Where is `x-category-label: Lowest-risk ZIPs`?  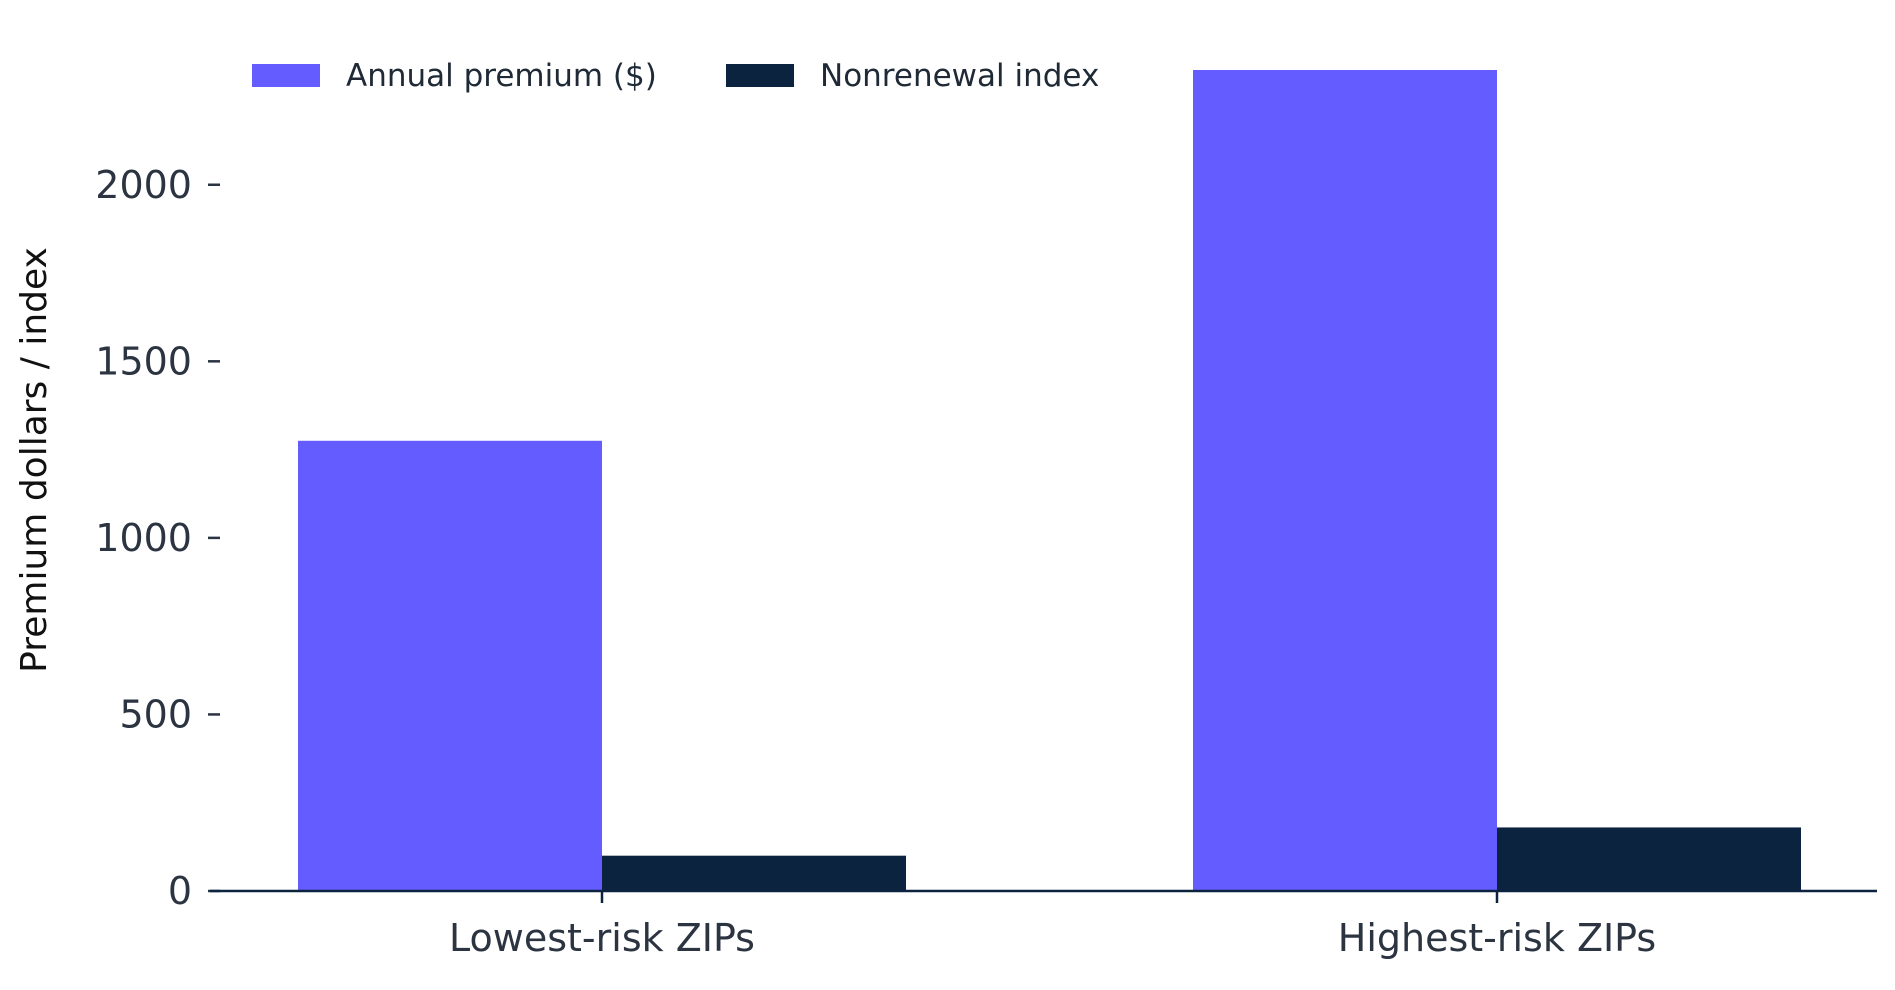 x-category-label: Lowest-risk ZIPs is located at coordinates (602, 938).